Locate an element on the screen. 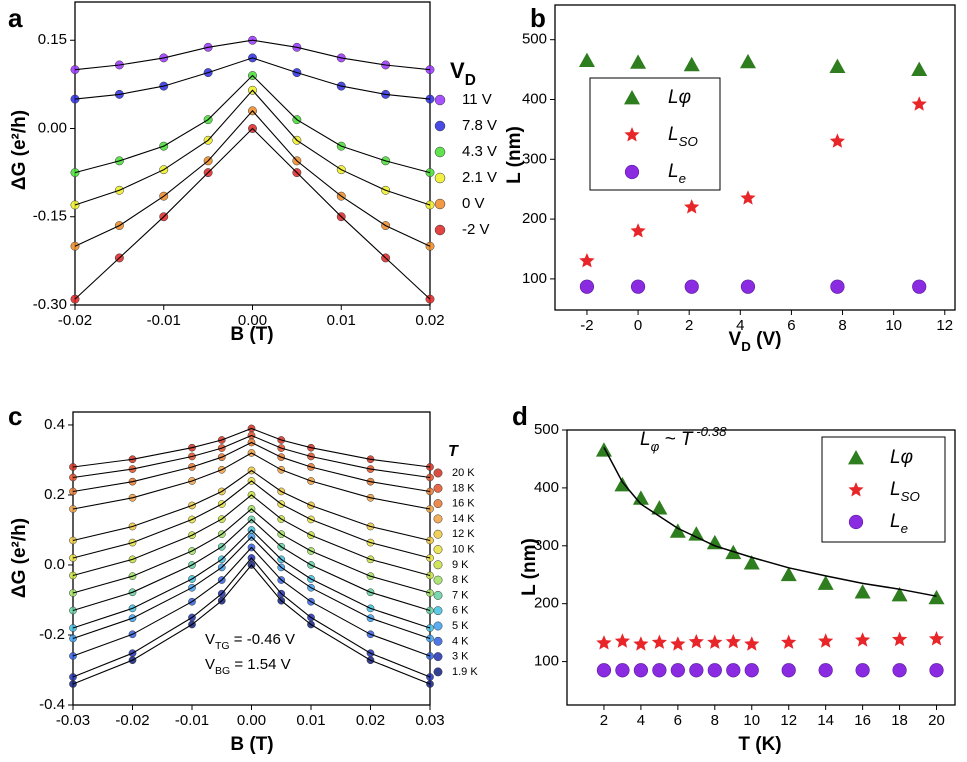  x-tick-label: 6 is located at coordinates (678, 720).